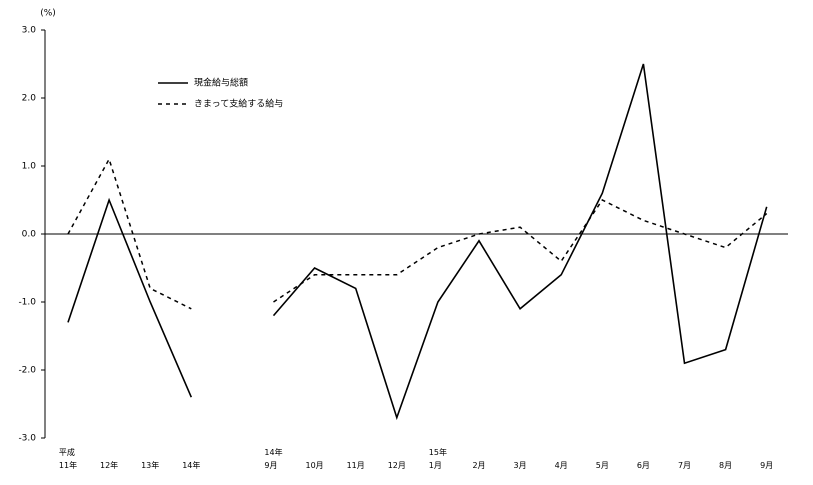 The height and width of the screenshot is (485, 813). What do you see at coordinates (437, 459) in the screenshot?
I see `x-tick-label: 15年 1月` at bounding box center [437, 459].